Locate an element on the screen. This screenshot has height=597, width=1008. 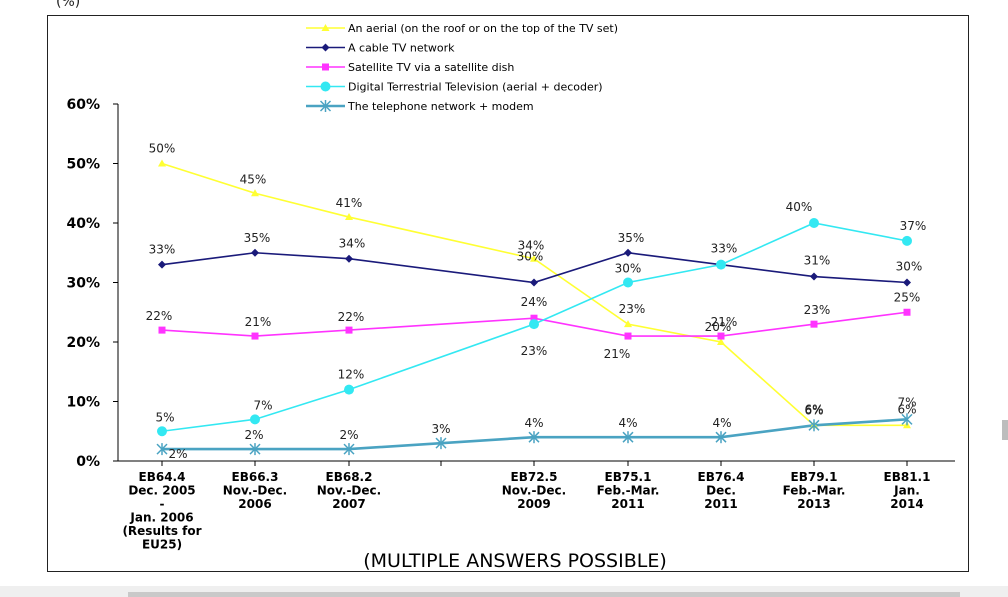
x-tick-label: EB66.3 is located at coordinates (255, 477).